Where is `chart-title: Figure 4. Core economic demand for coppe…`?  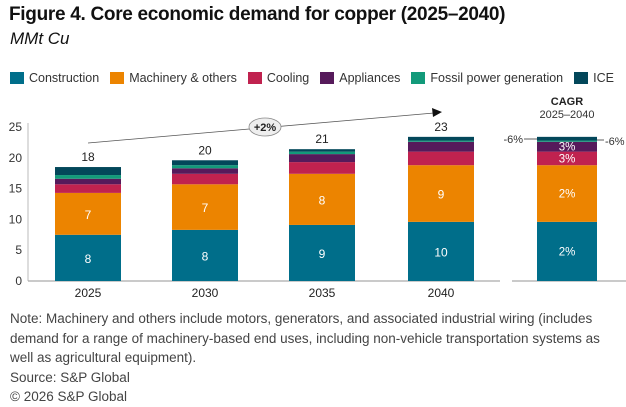 chart-title: Figure 4. Core economic demand for coppe… is located at coordinates (257, 14).